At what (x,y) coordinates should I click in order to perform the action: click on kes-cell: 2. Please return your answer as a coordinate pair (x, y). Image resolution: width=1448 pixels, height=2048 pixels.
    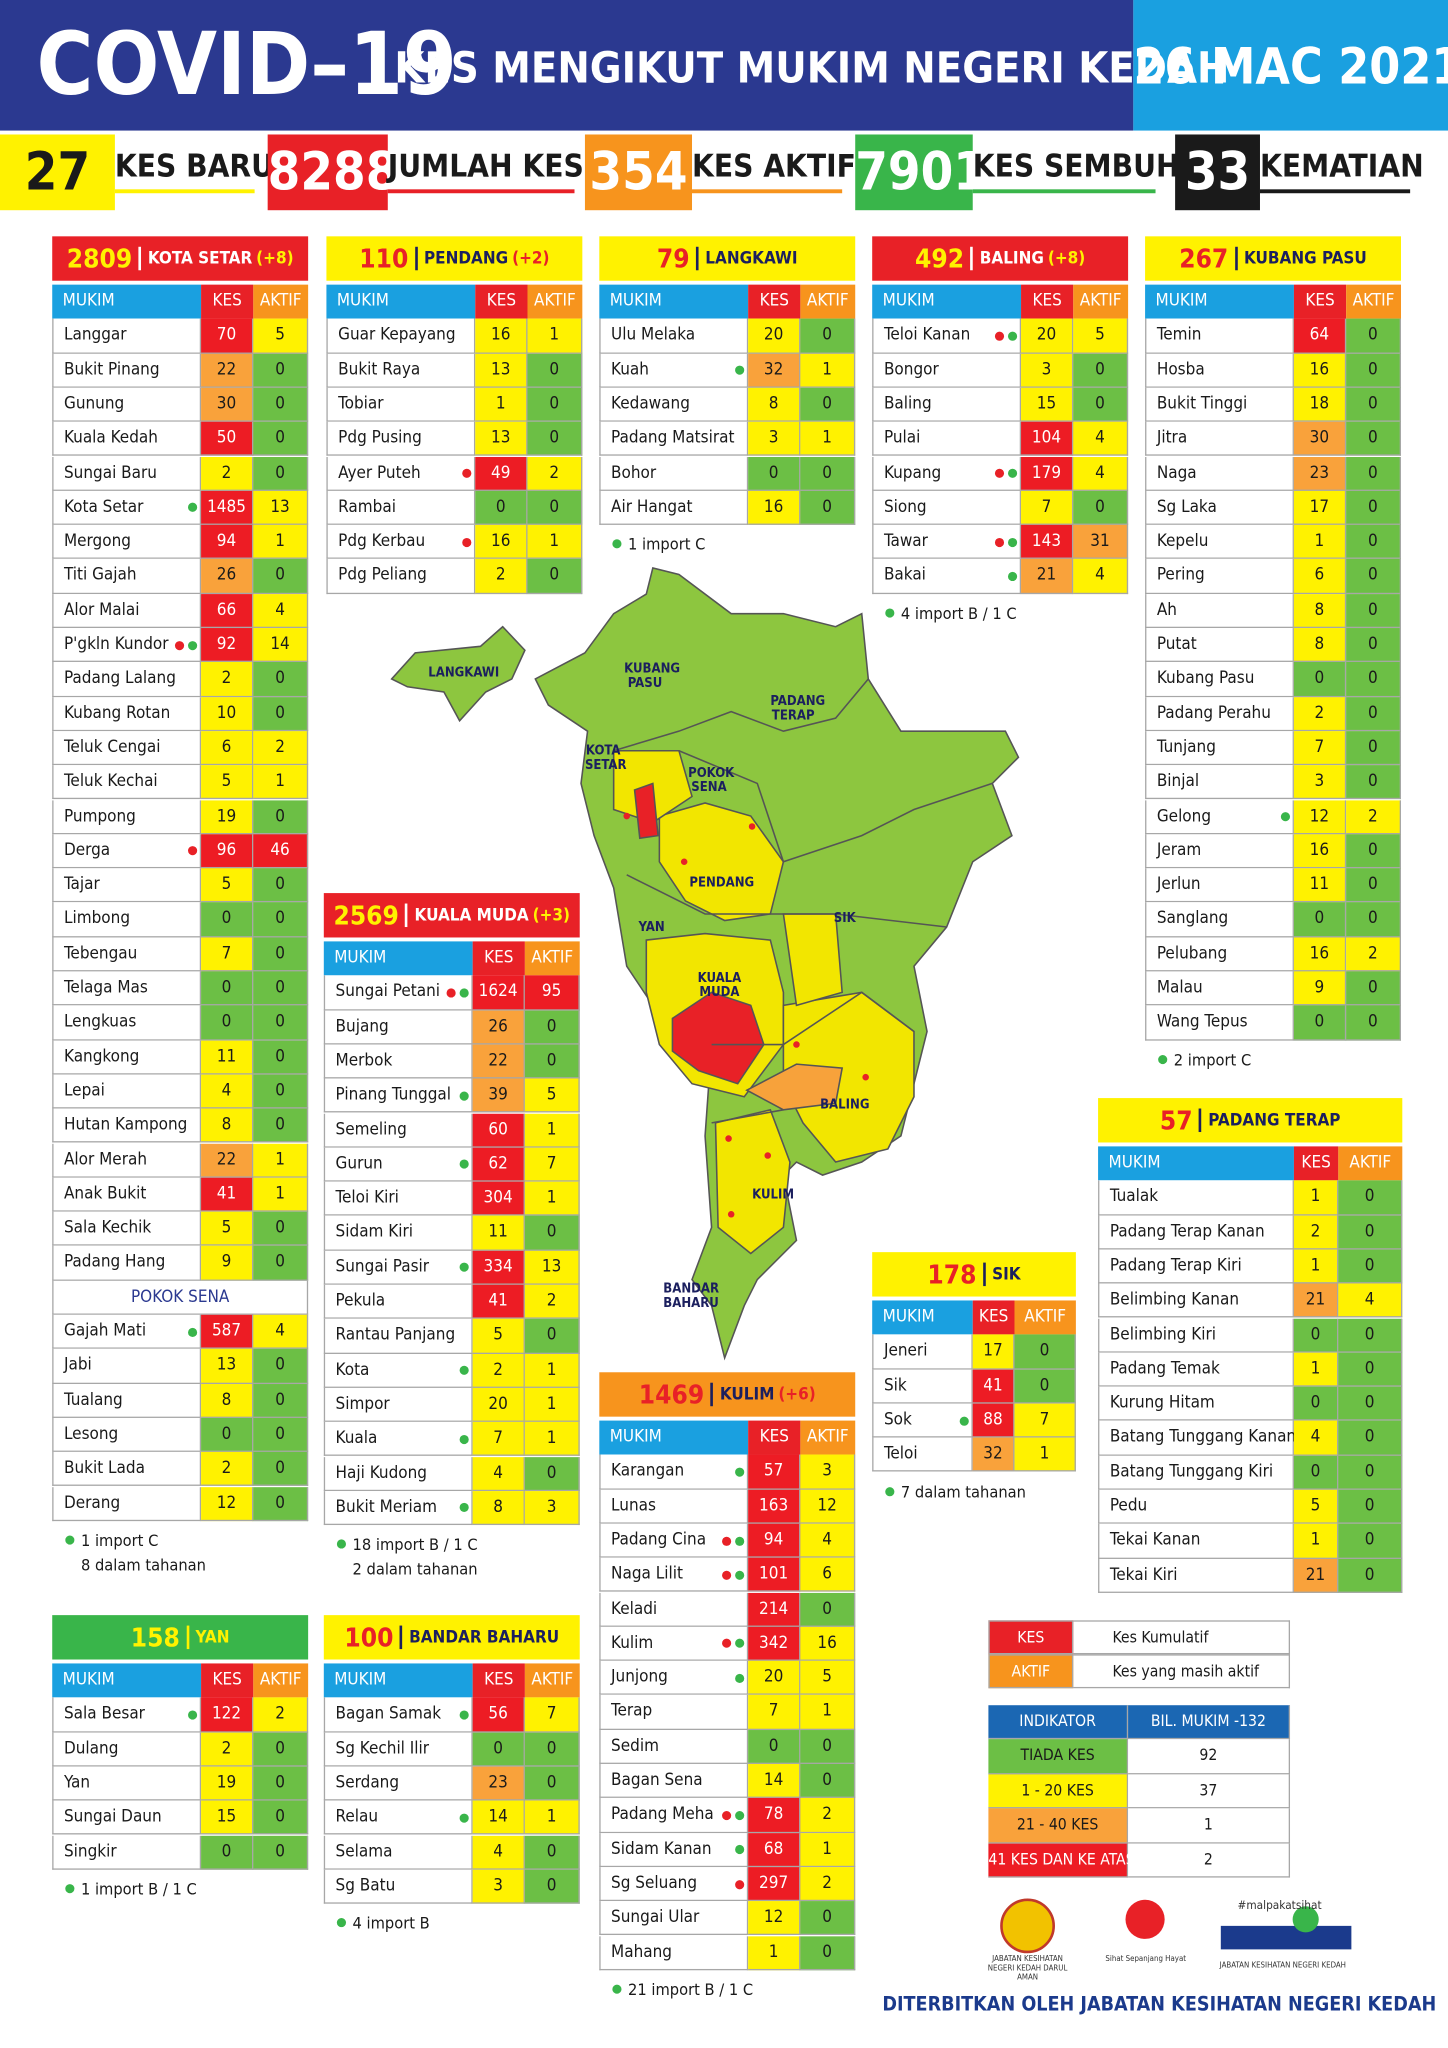
    Looking at the image, I should click on (1320, 714).